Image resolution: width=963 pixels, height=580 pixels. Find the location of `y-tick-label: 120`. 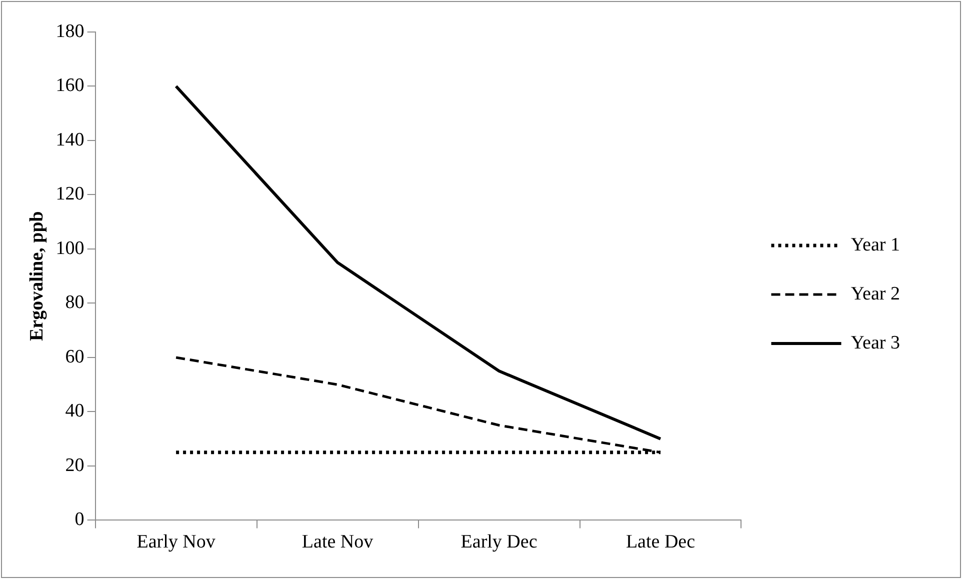

y-tick-label: 120 is located at coordinates (70, 194).